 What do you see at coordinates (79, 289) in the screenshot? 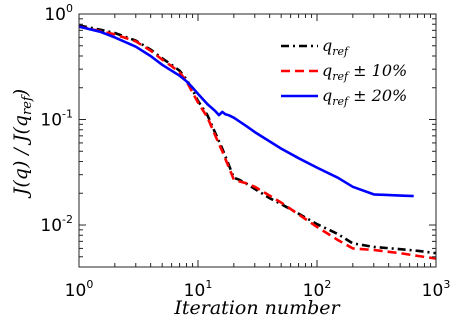
I see `x-tick-label: 10⁰` at bounding box center [79, 289].